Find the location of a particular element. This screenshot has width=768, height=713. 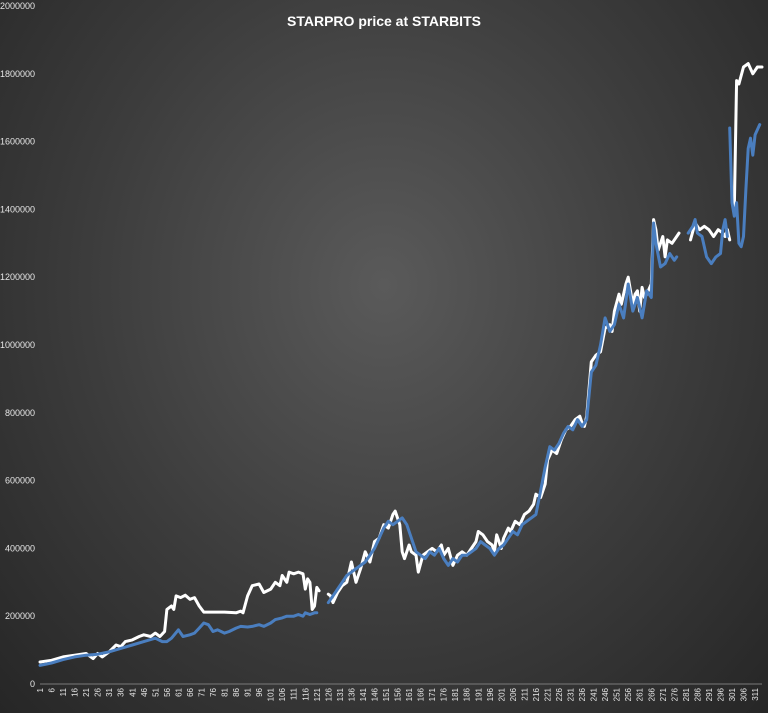

x-tick-label-41: 206 is located at coordinates (513, 694).